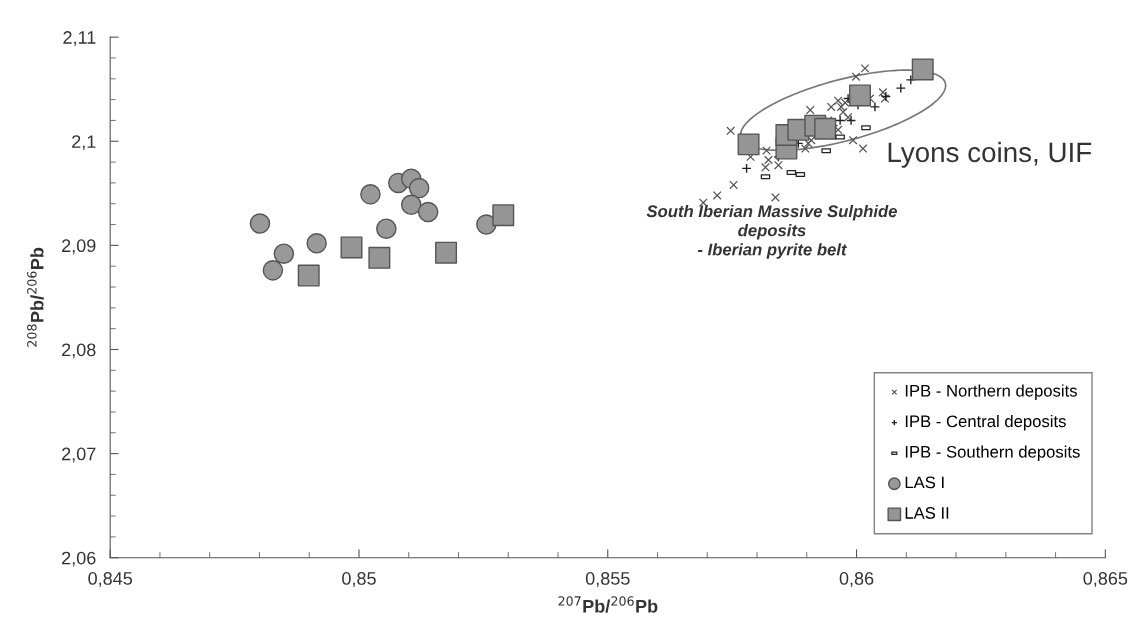 Image resolution: width=1136 pixels, height=619 pixels. Describe the element at coordinates (359, 579) in the screenshot. I see `x-tick-label: 0,85` at that location.